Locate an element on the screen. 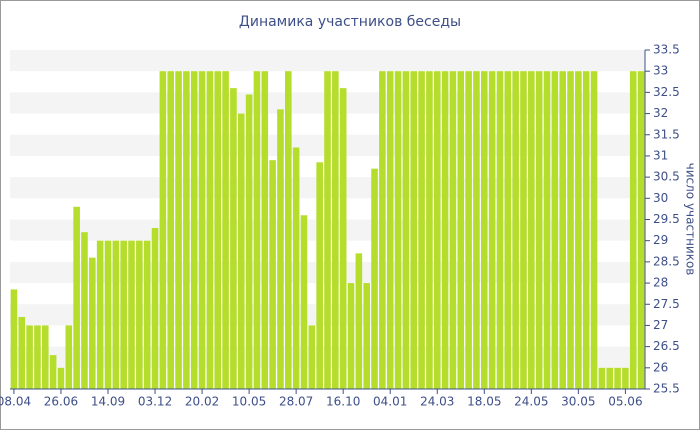  x-tick-label: 24.05 is located at coordinates (531, 402).